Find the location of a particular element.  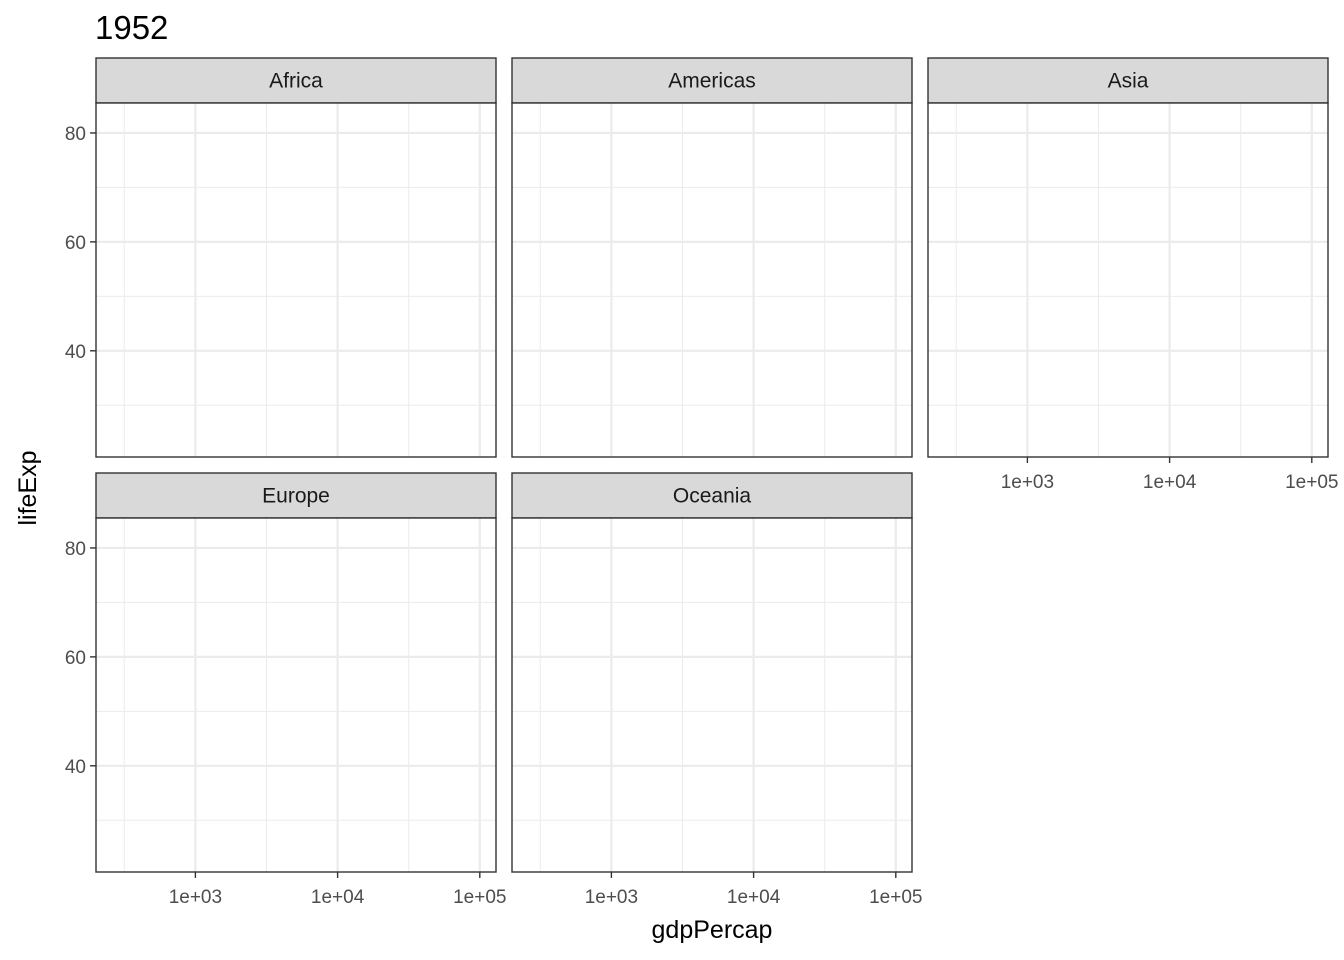

strip-americas is located at coordinates (712, 80).